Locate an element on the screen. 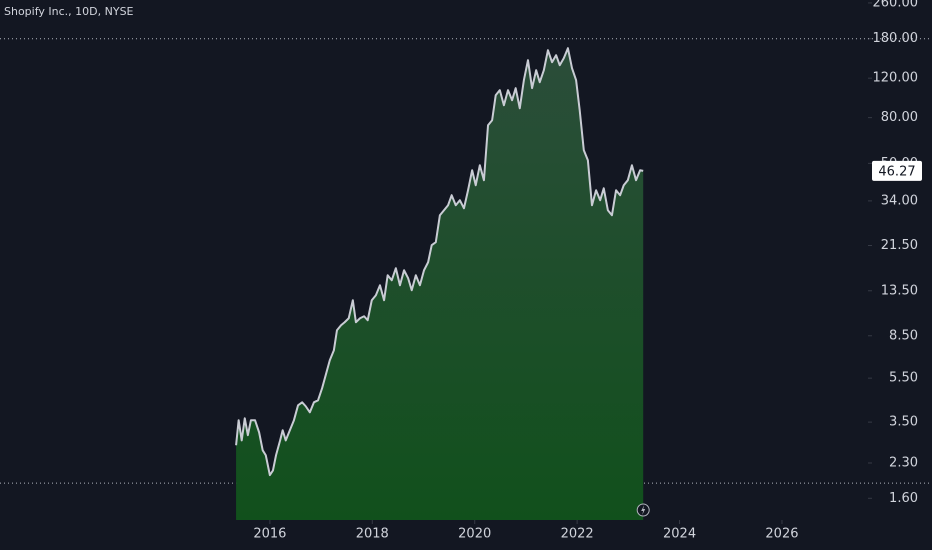 This screenshot has height=550, width=932. y-tick-label: 21.50 is located at coordinates (899, 245).